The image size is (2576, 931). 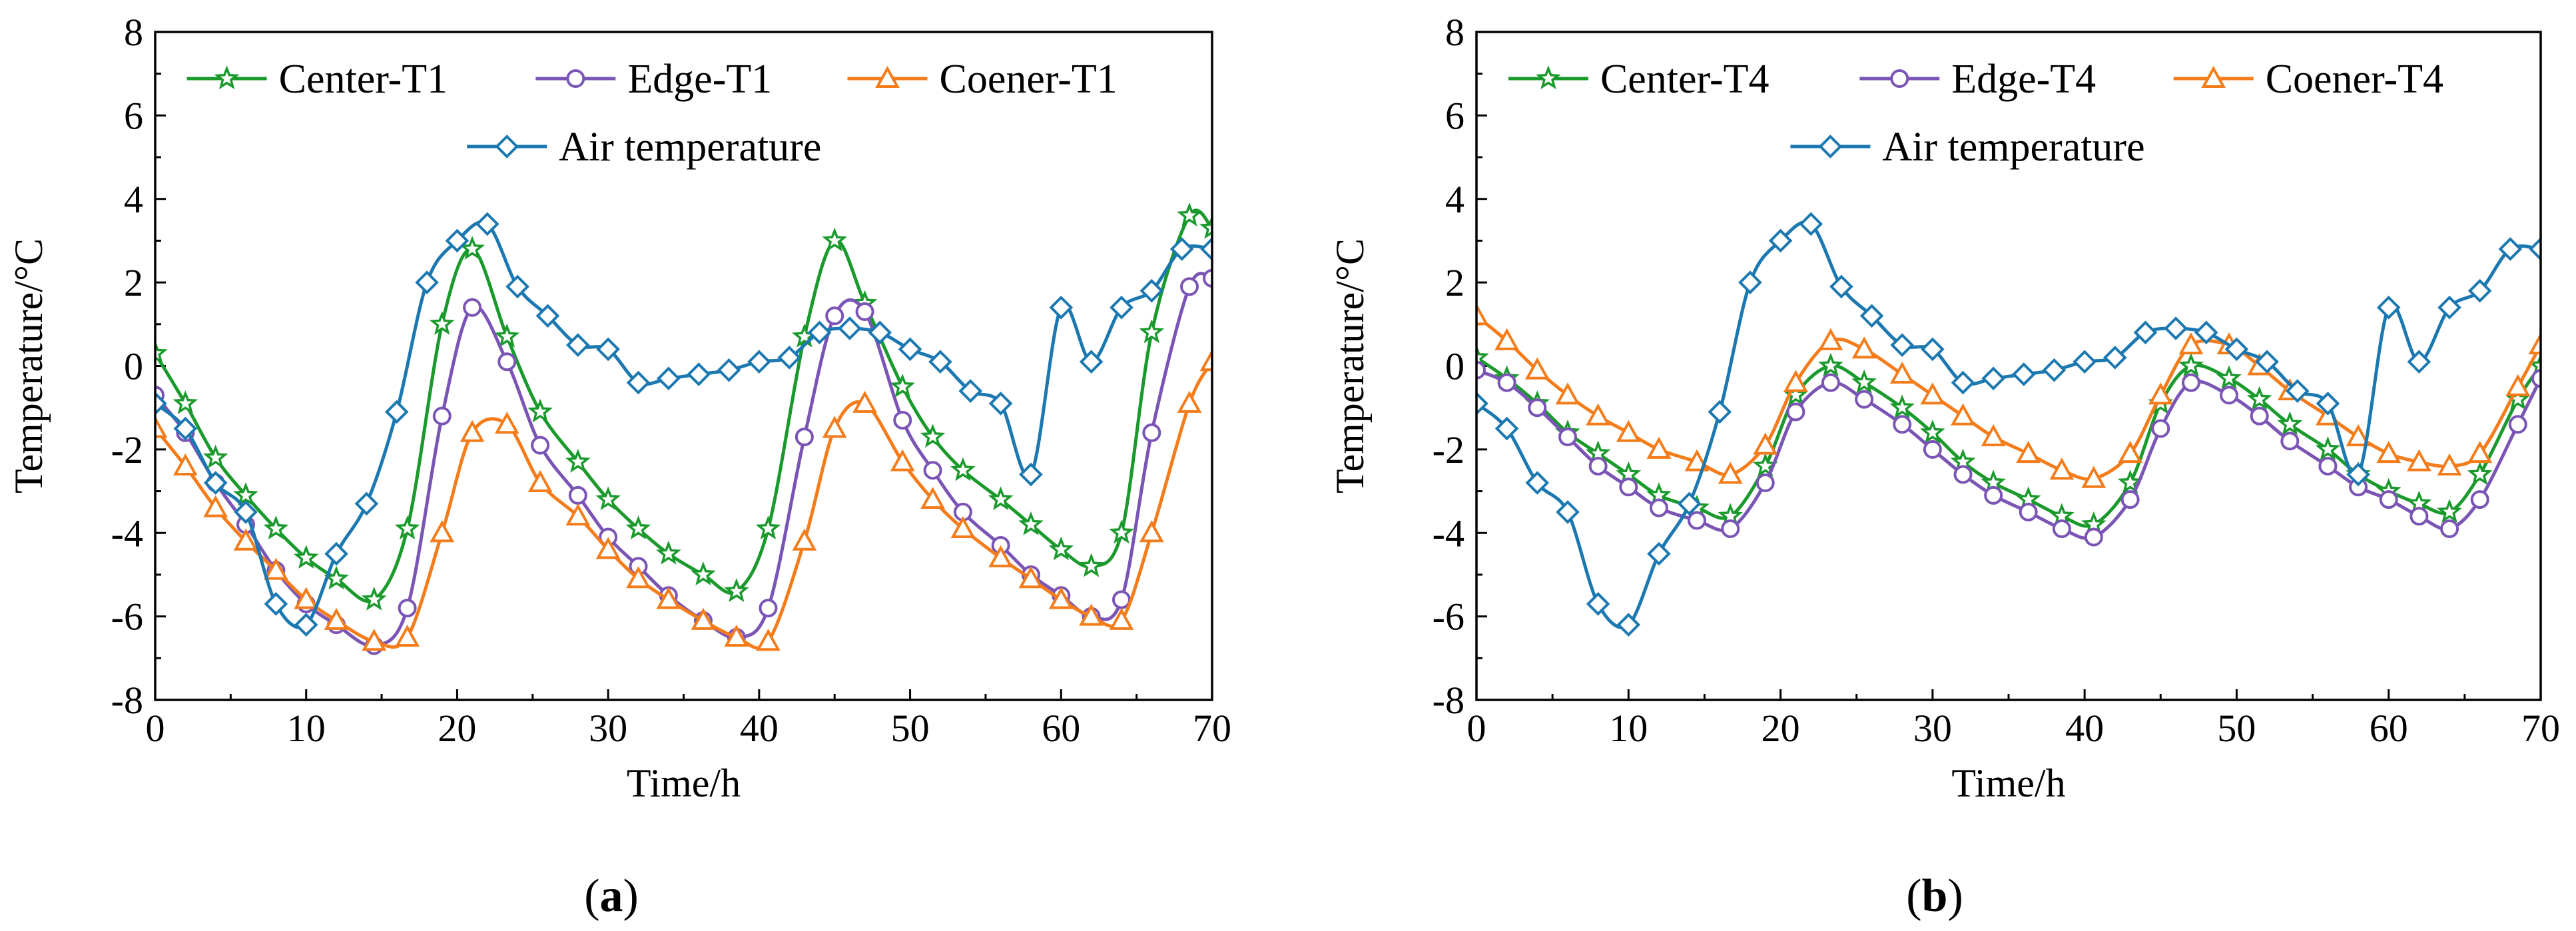 I want to click on y-tick-label: 0, so click(x=133, y=366).